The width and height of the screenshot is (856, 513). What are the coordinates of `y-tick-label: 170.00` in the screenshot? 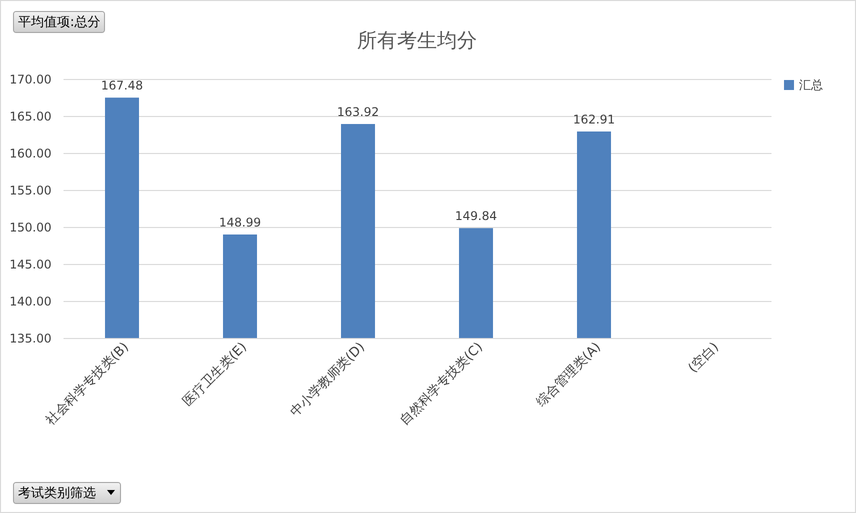 It's located at (31, 79).